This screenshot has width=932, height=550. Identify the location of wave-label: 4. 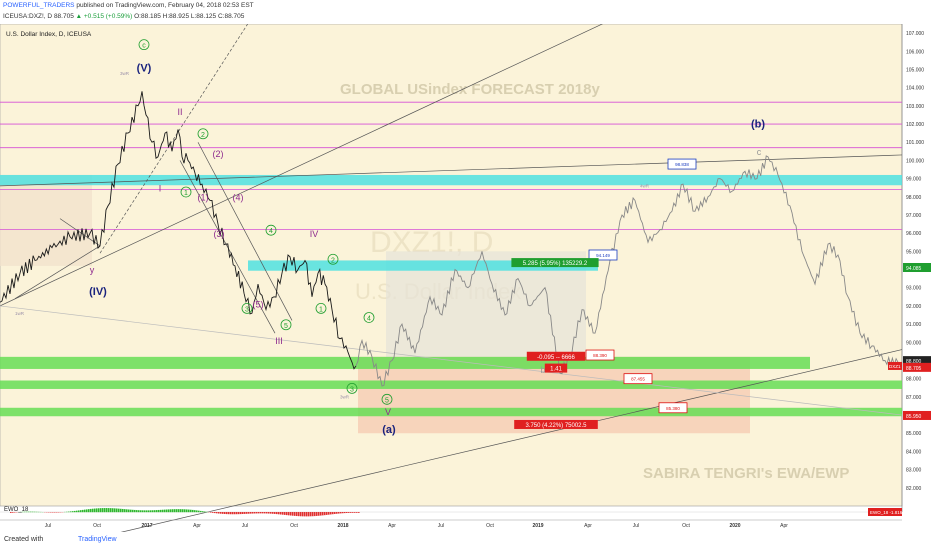
(271, 231).